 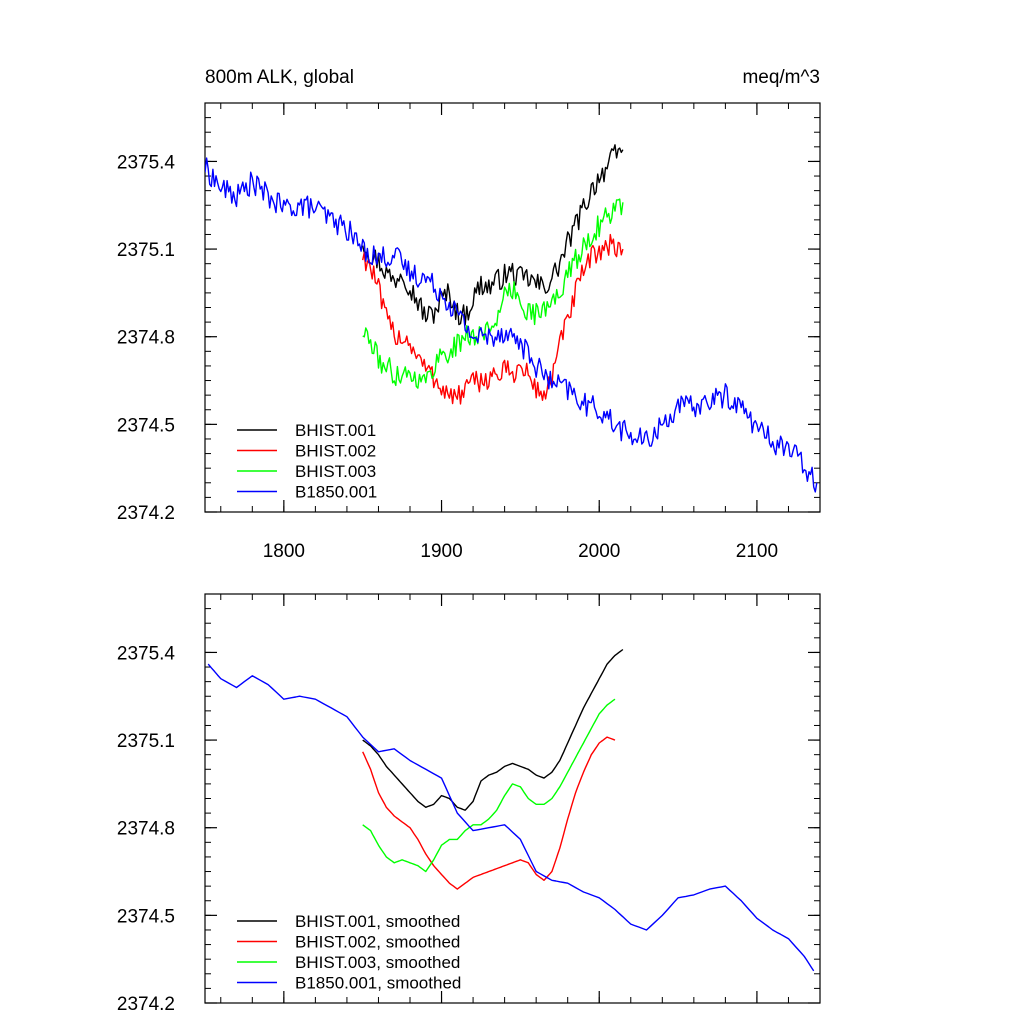 What do you see at coordinates (335, 471) in the screenshot?
I see `legend-label: BHIST.003` at bounding box center [335, 471].